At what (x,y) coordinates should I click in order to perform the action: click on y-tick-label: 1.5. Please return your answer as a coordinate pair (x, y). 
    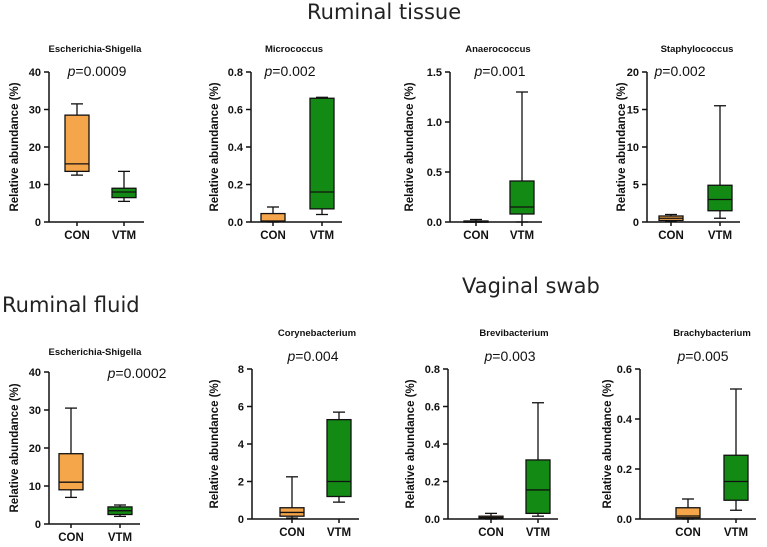
    Looking at the image, I should click on (434, 73).